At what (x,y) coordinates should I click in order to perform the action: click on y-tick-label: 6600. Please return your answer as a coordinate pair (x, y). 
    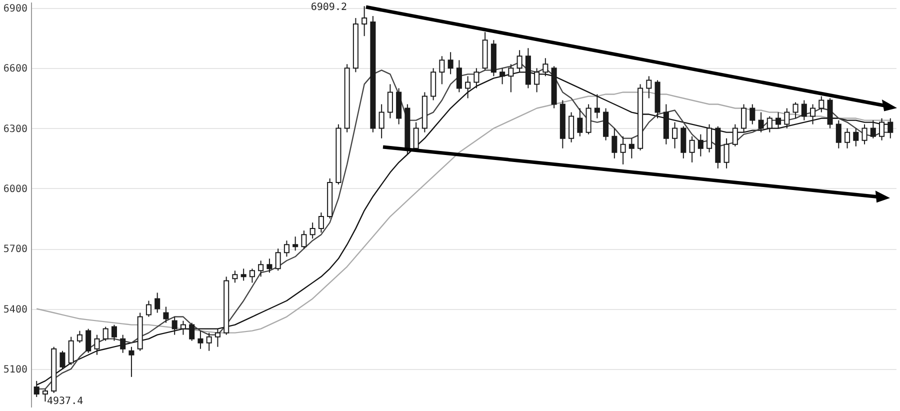
    Looking at the image, I should click on (15, 69).